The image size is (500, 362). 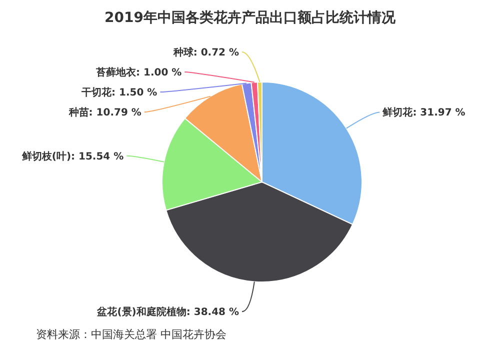 I want to click on slice-label: 鲜切花: 31.97 %, so click(x=424, y=112).